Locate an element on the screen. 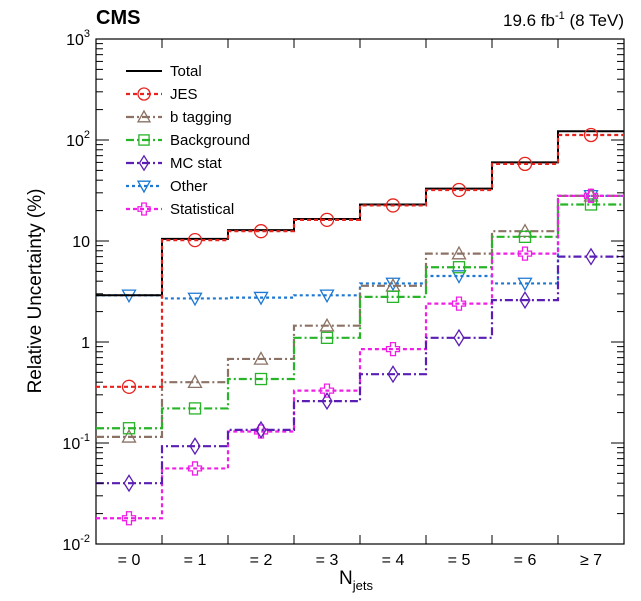  x-tick-label: = 6 is located at coordinates (525, 560).